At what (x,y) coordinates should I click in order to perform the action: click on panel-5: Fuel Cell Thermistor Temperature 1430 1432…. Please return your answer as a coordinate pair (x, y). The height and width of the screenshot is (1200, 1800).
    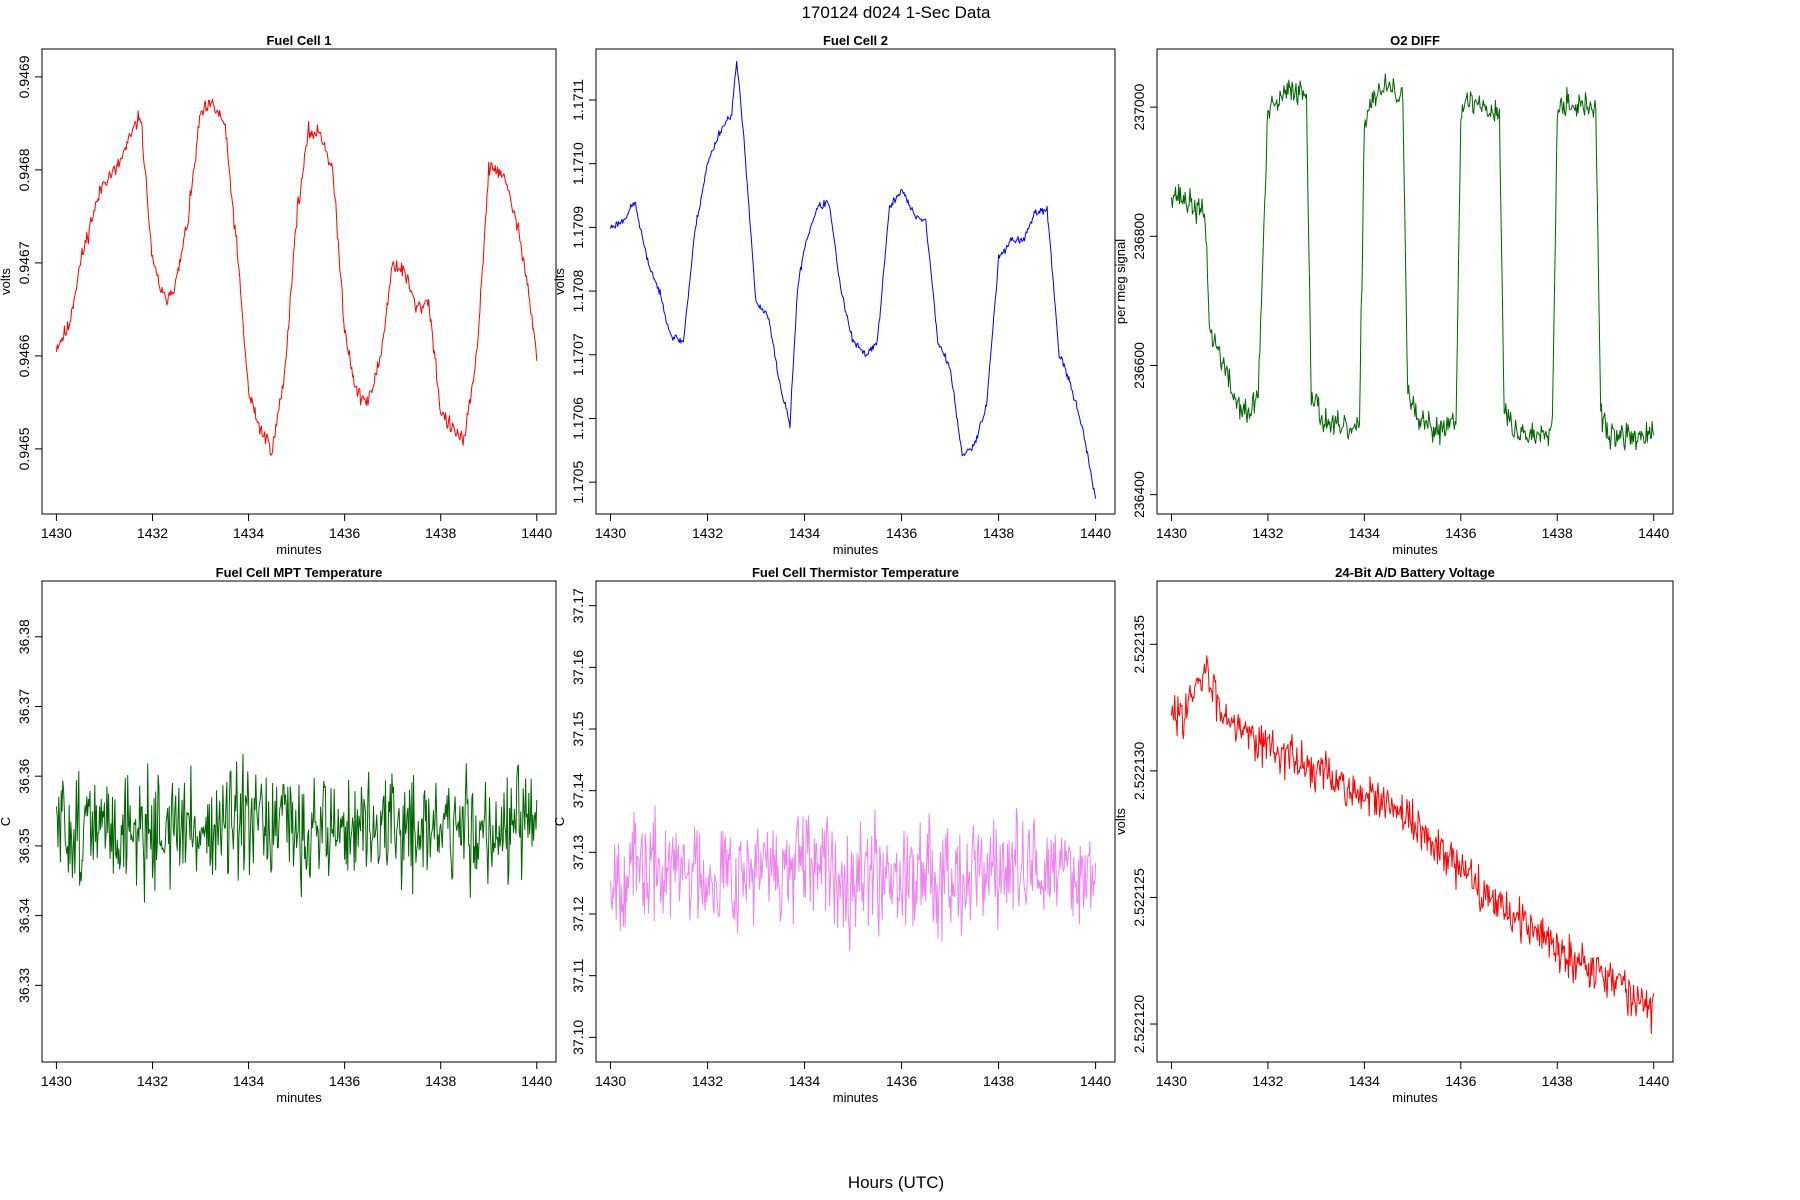
    Looking at the image, I should click on (834, 835).